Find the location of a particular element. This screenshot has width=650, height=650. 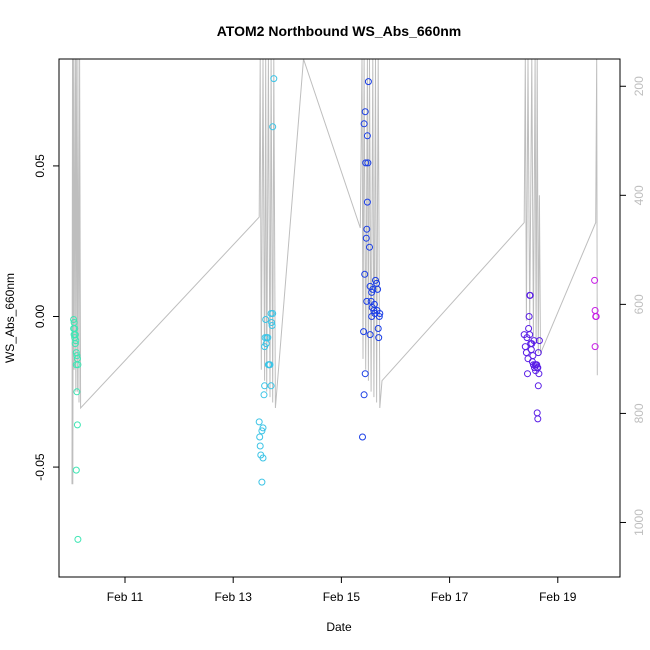

right-tick-label: 1000 is located at coordinates (639, 522).